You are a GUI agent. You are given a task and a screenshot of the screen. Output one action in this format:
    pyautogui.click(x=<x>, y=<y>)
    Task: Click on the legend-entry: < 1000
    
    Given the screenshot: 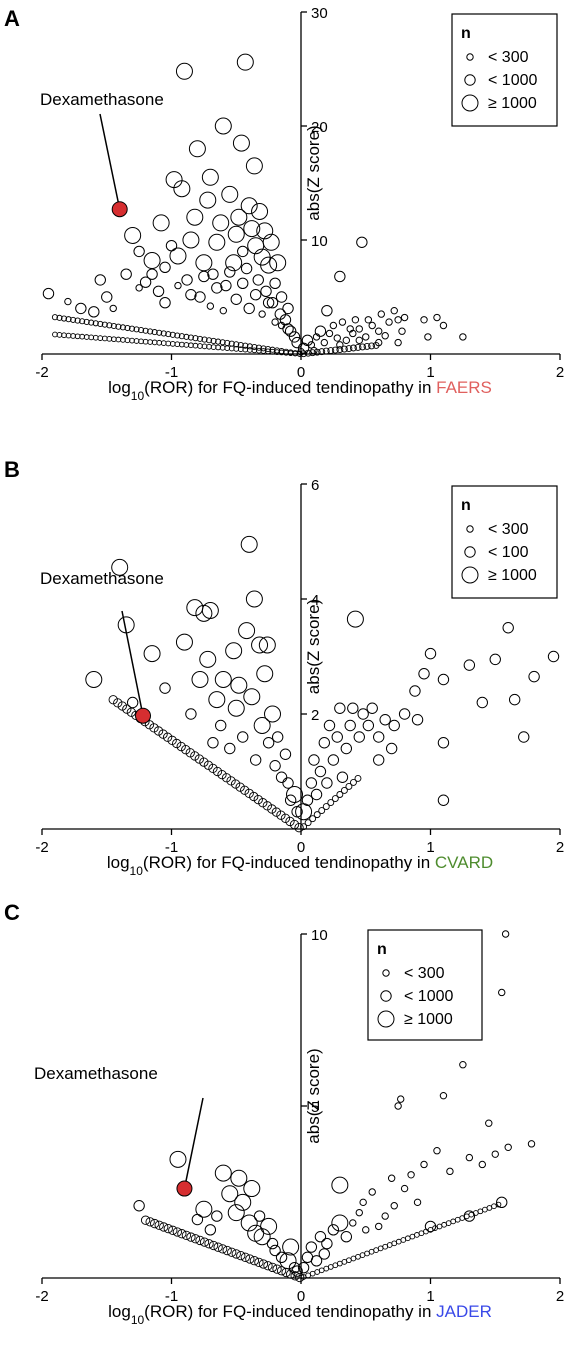 What is the action you would take?
    pyautogui.click(x=512, y=80)
    